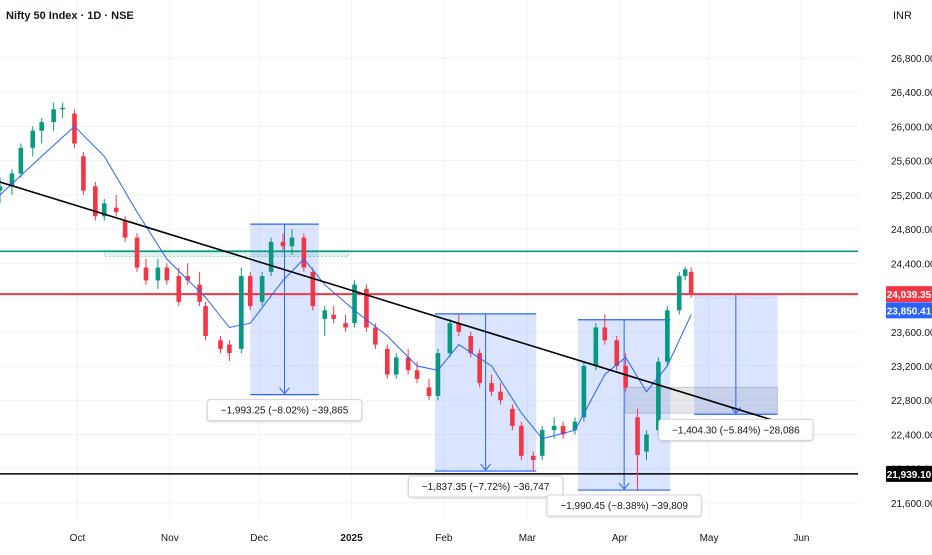  I want to click on measure-label: −1,404.30 (−5.84%) −28,086, so click(736, 430).